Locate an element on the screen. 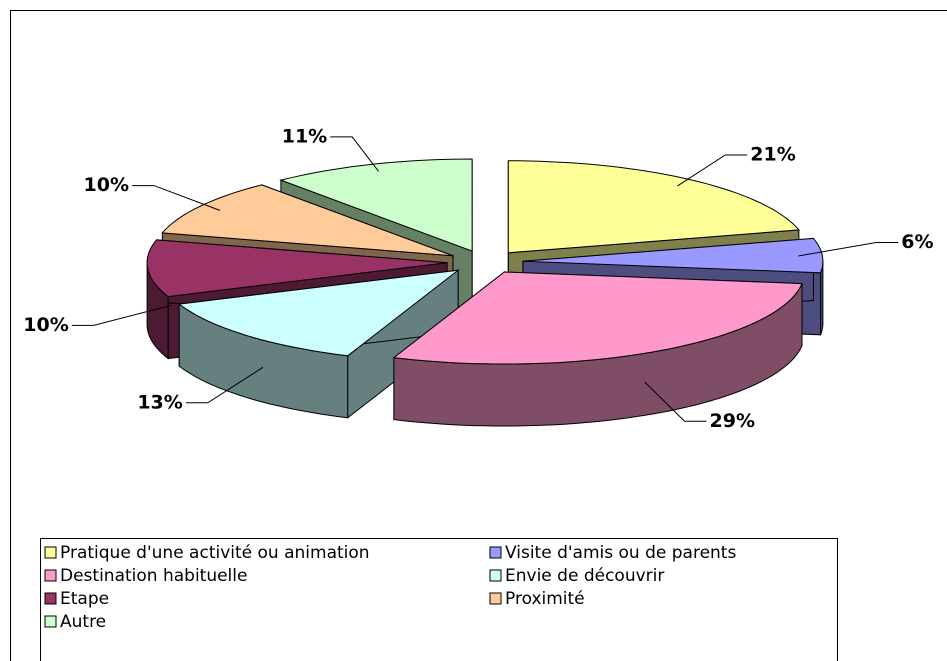 The image size is (947, 661). legend-label: Proximité is located at coordinates (545, 599).